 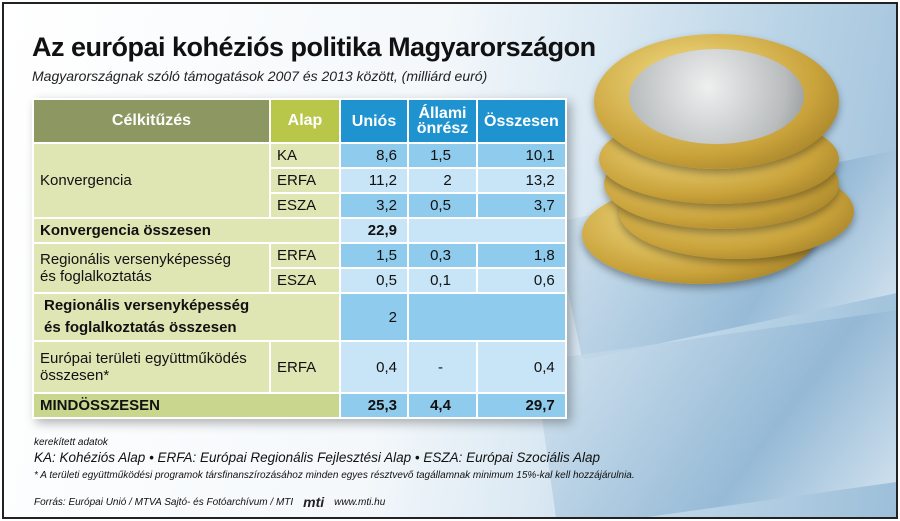 I want to click on value-cell: 3,2, so click(x=374, y=205).